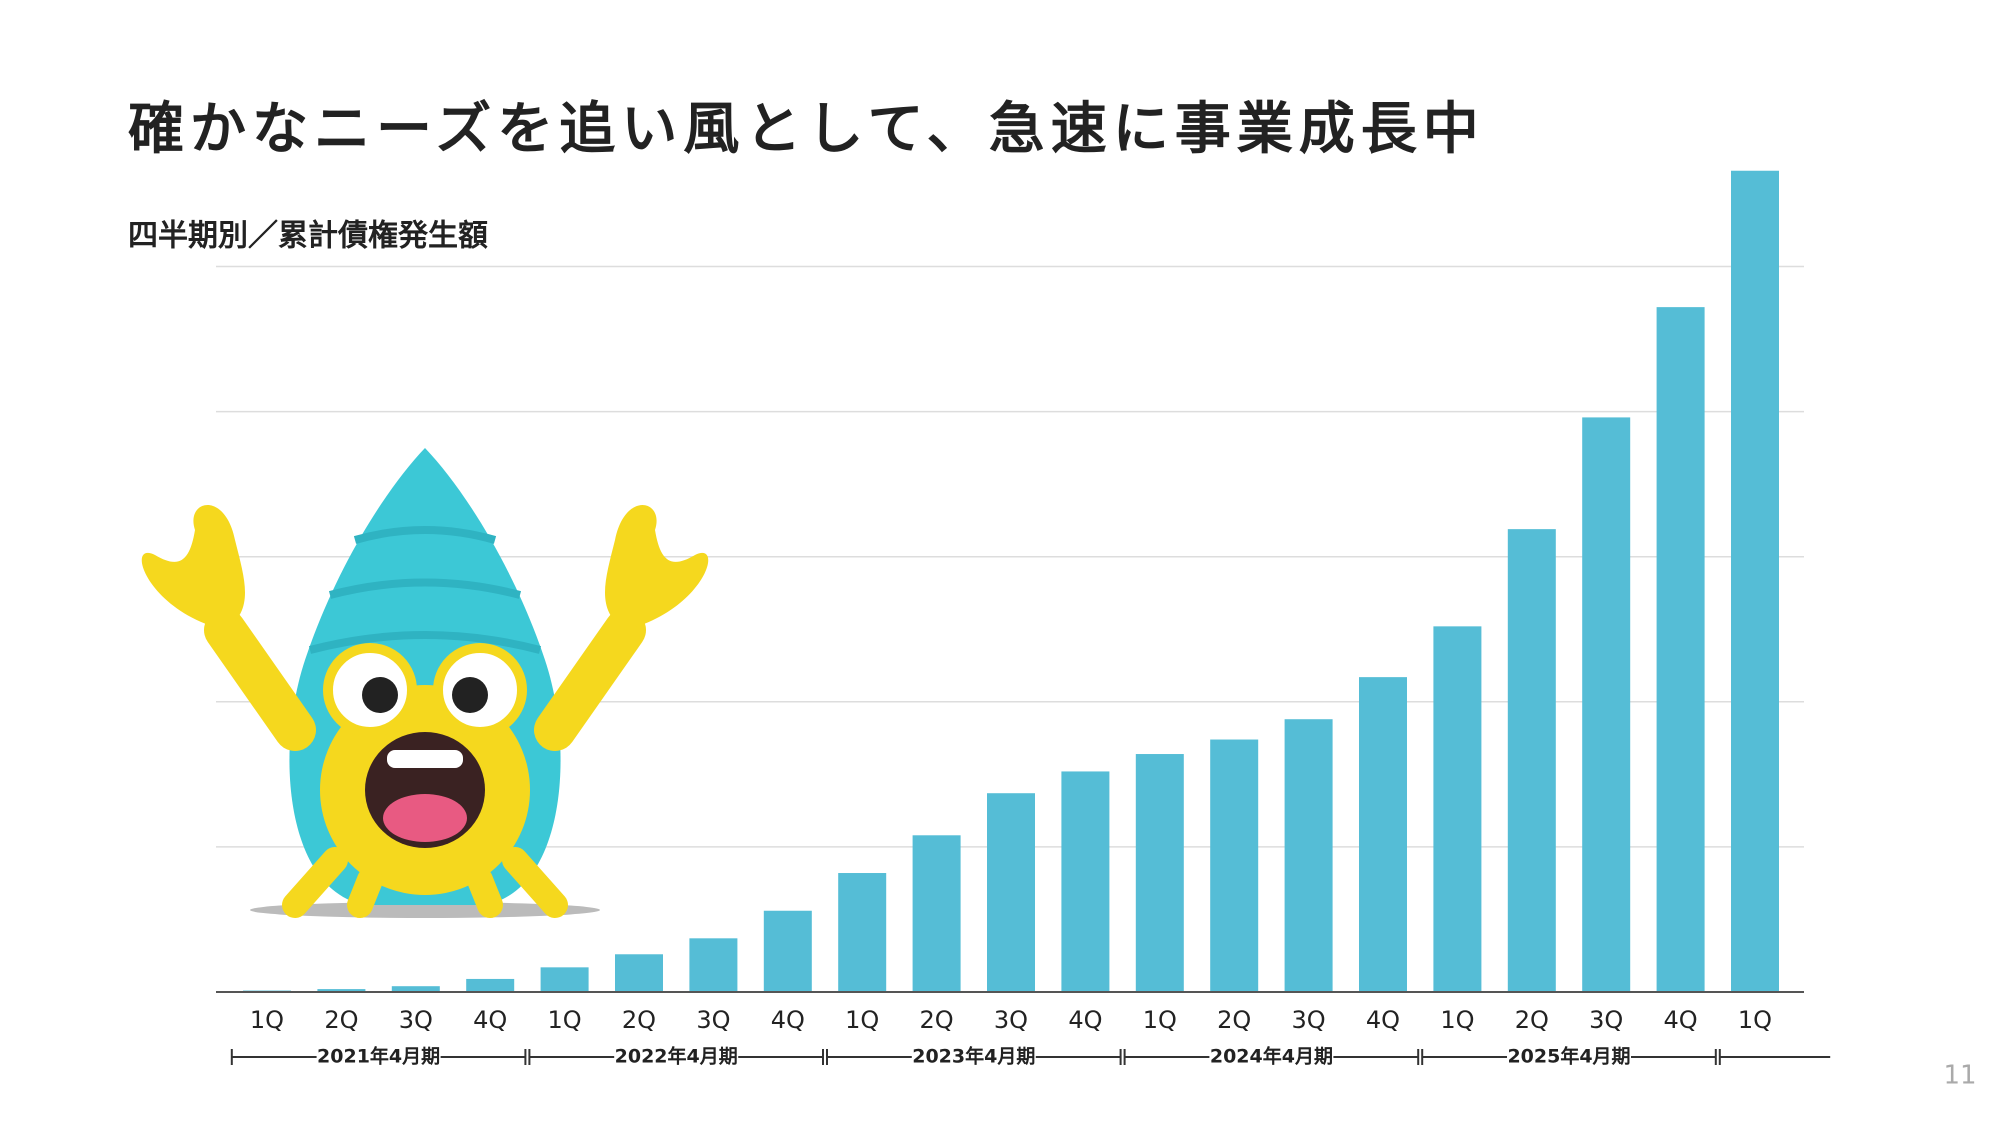 The width and height of the screenshot is (2000, 1129). I want to click on chart-subtitle: 四半期別／累計債権発生額, so click(308, 236).